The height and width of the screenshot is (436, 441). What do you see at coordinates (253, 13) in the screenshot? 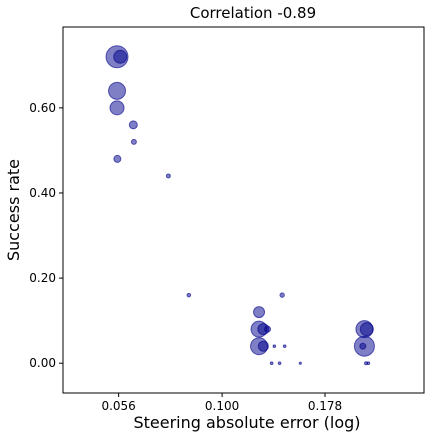
I see `chart-title: Correlation -0.89` at bounding box center [253, 13].